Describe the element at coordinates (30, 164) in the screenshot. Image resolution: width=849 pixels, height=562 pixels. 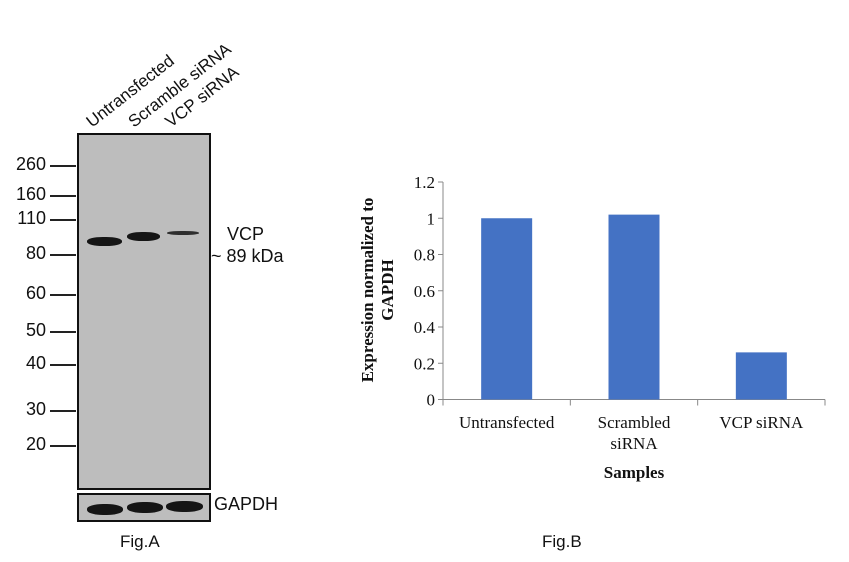
I see `marker-260: 260` at that location.